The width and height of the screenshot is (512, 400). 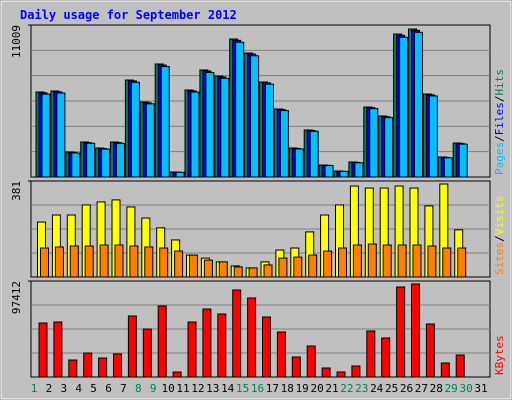 What do you see at coordinates (391, 388) in the screenshot?
I see `x-tick-label: 25` at bounding box center [391, 388].